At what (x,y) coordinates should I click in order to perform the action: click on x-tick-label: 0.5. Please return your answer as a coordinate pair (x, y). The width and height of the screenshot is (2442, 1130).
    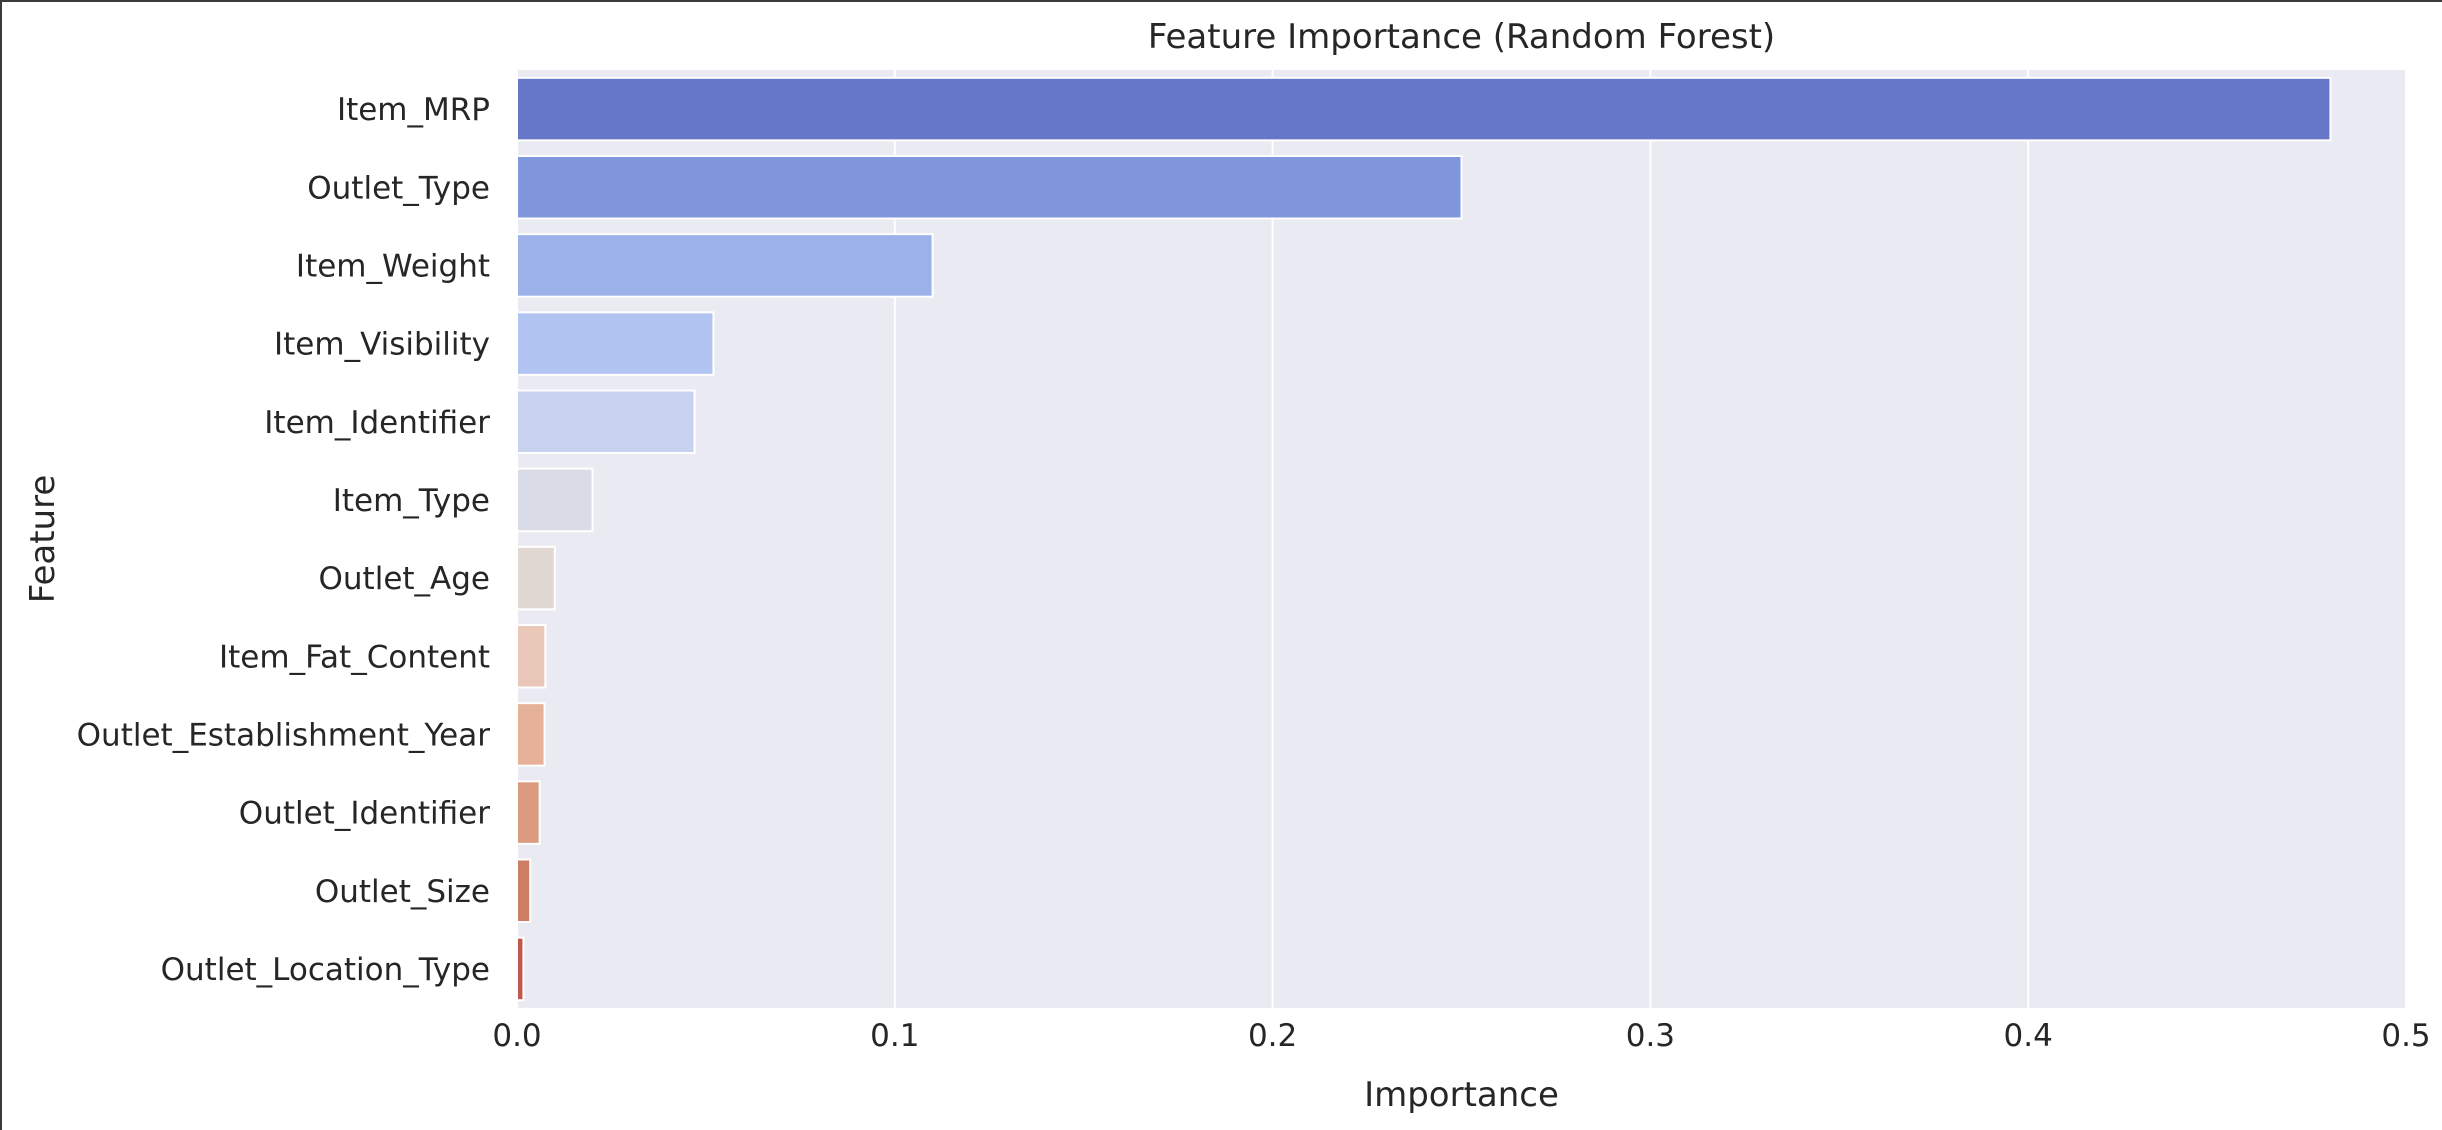
    Looking at the image, I should click on (2405, 1036).